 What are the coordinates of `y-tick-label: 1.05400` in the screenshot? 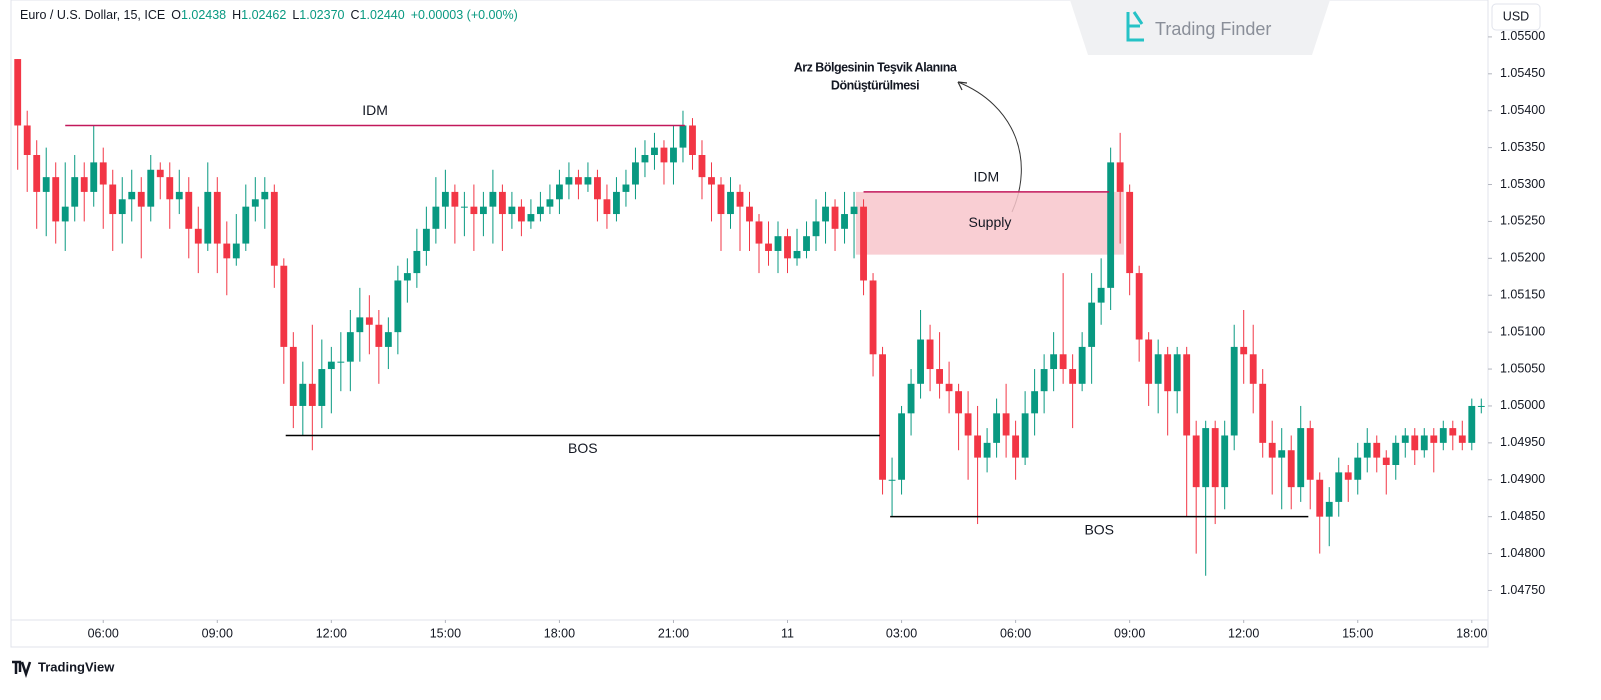 It's located at (1522, 110).